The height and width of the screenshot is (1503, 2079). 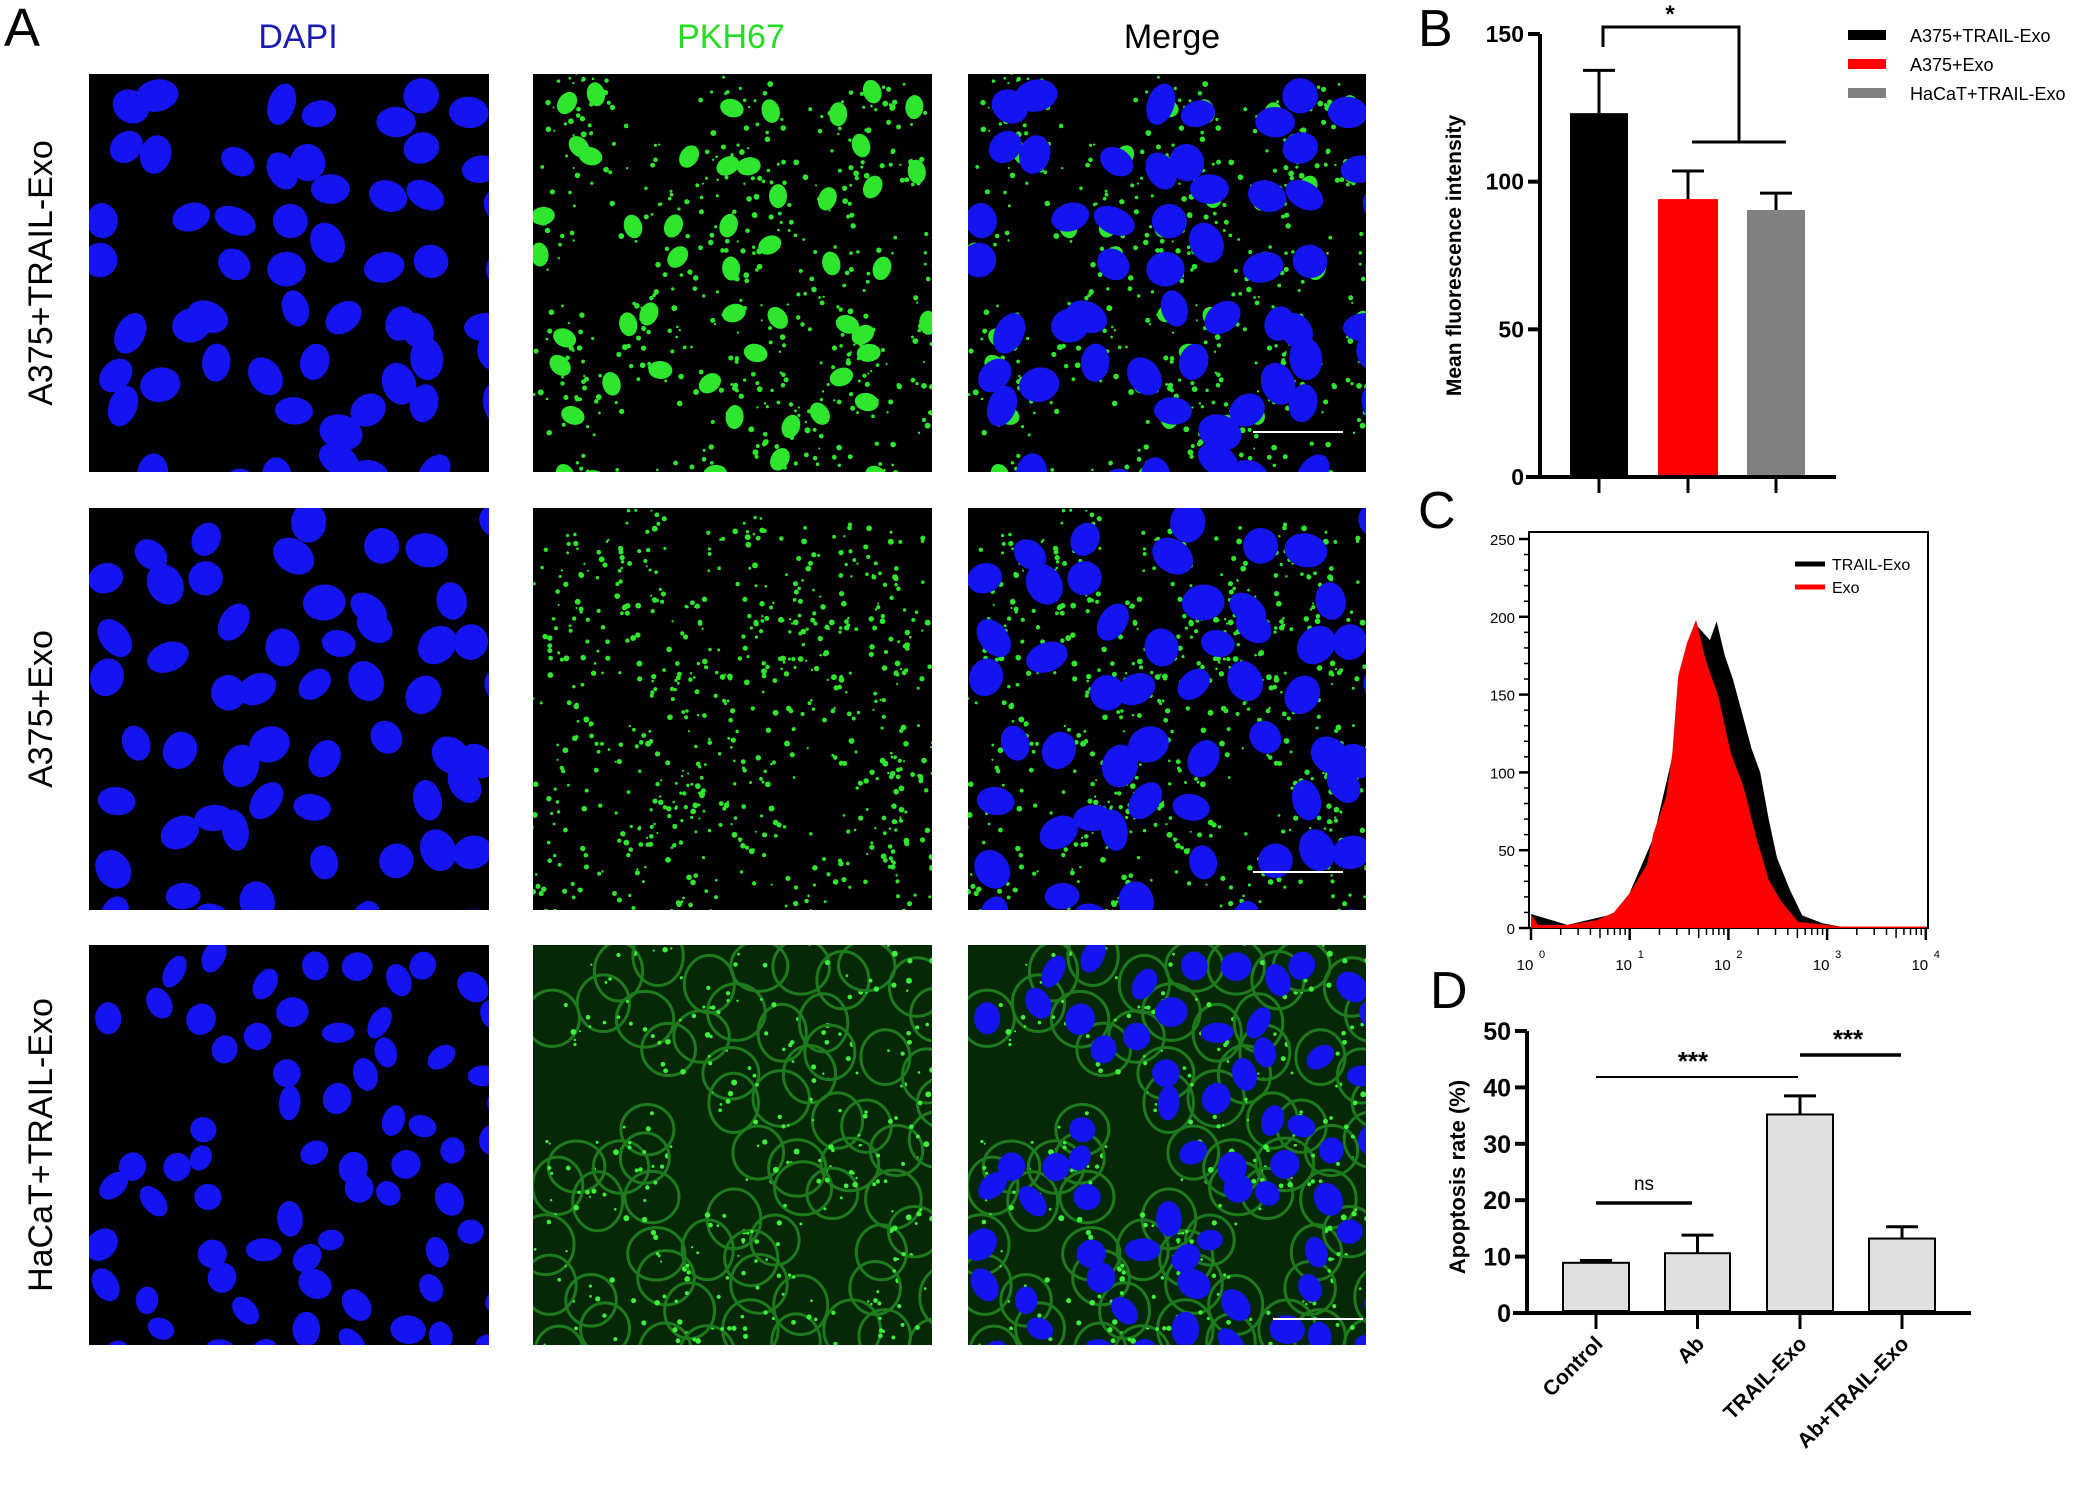 I want to click on x-tick-label: 10, so click(x=1919, y=965).